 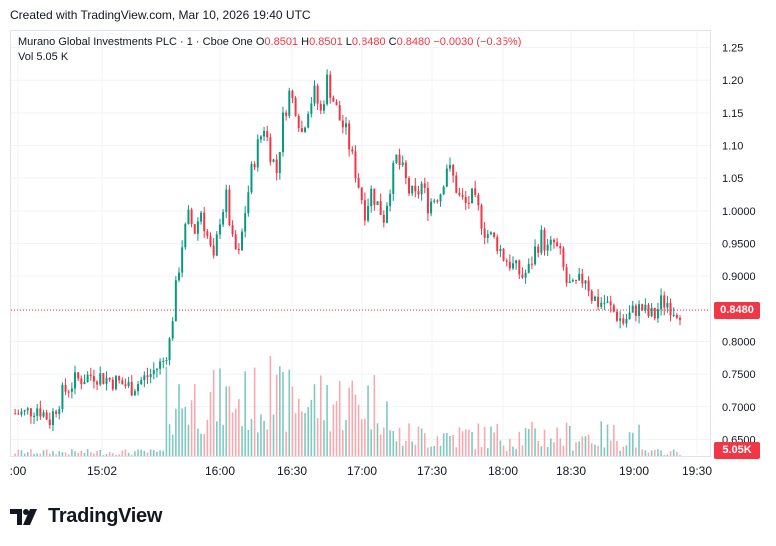 What do you see at coordinates (392, 42) in the screenshot?
I see `close-label: C` at bounding box center [392, 42].